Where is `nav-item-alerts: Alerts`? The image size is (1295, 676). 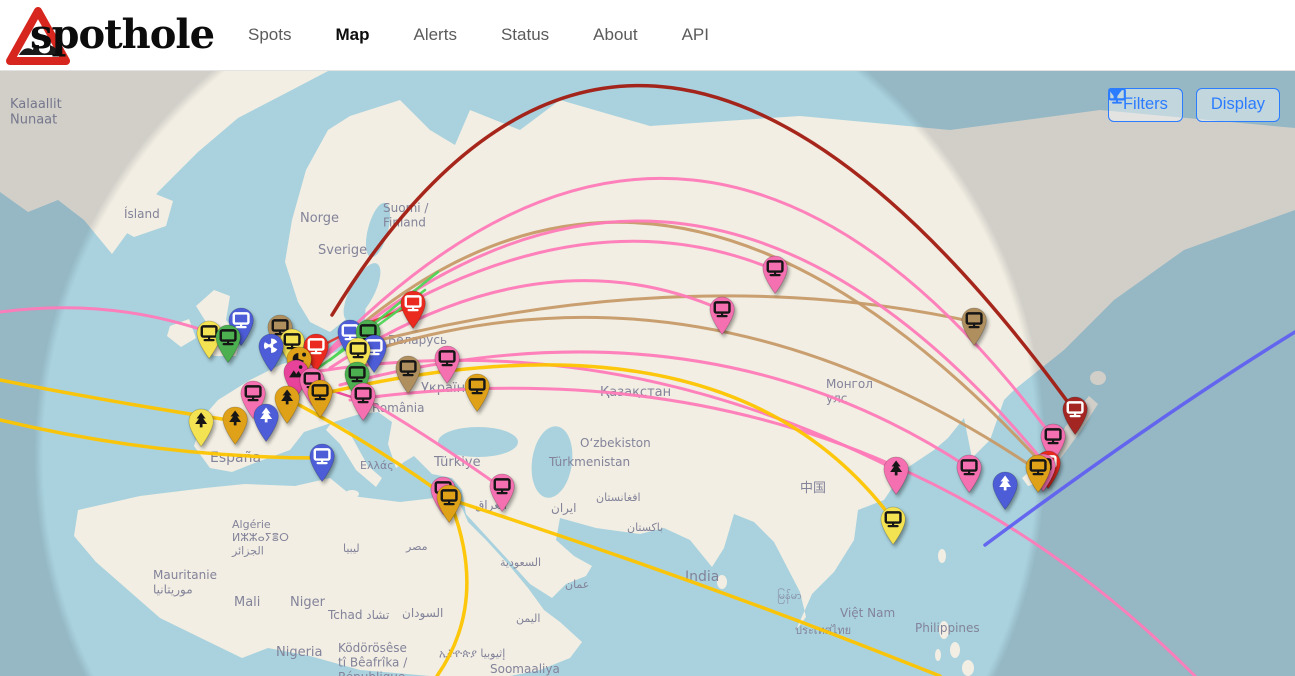 nav-item-alerts: Alerts is located at coordinates (435, 34).